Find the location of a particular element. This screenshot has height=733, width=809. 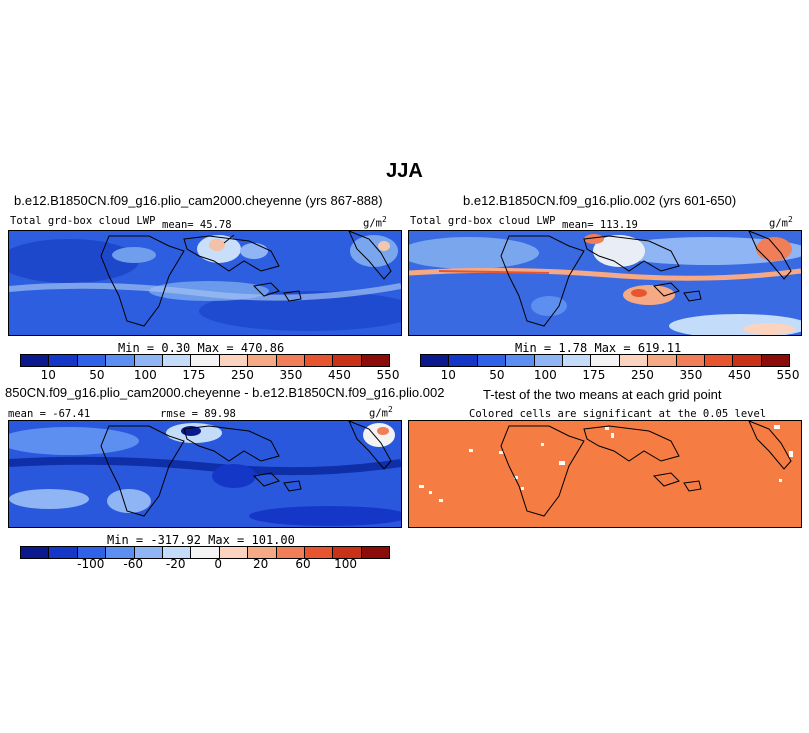

colorbar-tick-label: -60 is located at coordinates (133, 564).